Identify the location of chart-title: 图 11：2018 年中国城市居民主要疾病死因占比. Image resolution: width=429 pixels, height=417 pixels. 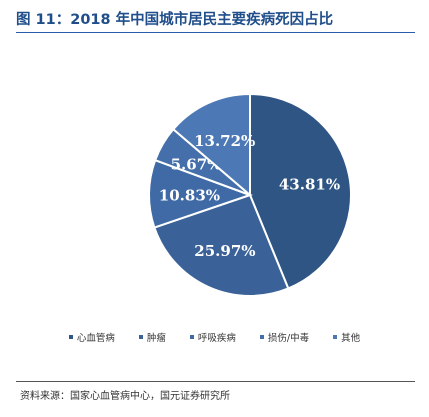
(175, 20).